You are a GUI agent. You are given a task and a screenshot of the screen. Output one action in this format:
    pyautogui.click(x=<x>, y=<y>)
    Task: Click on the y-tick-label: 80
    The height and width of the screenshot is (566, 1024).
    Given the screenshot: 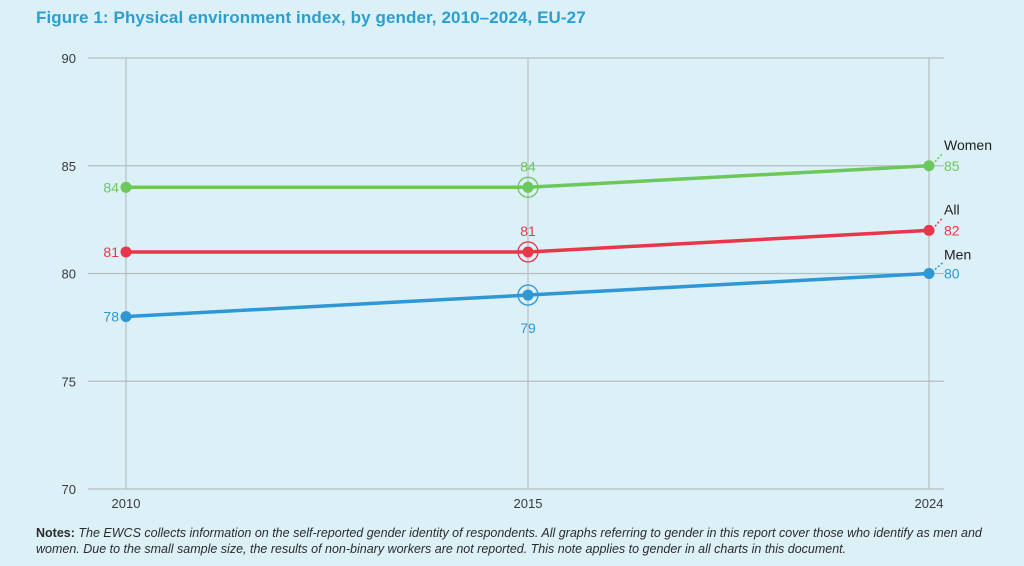 What is the action you would take?
    pyautogui.click(x=69, y=274)
    